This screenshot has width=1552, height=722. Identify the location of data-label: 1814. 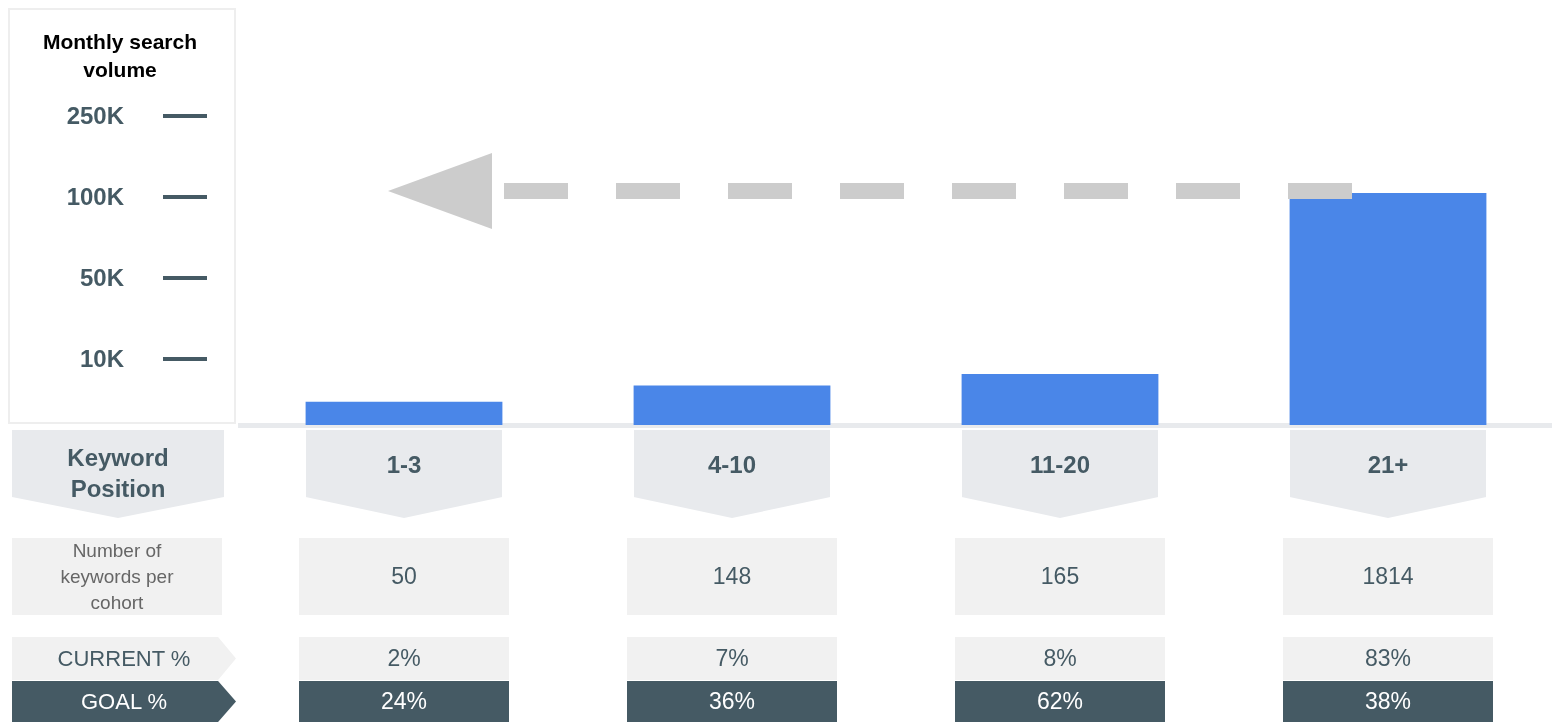
(1388, 576).